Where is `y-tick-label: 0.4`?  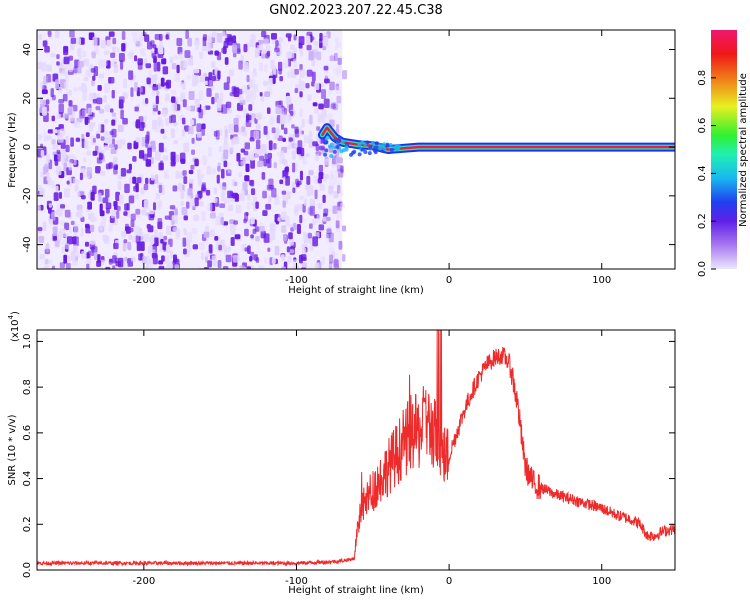 y-tick-label: 0.4 is located at coordinates (27, 479).